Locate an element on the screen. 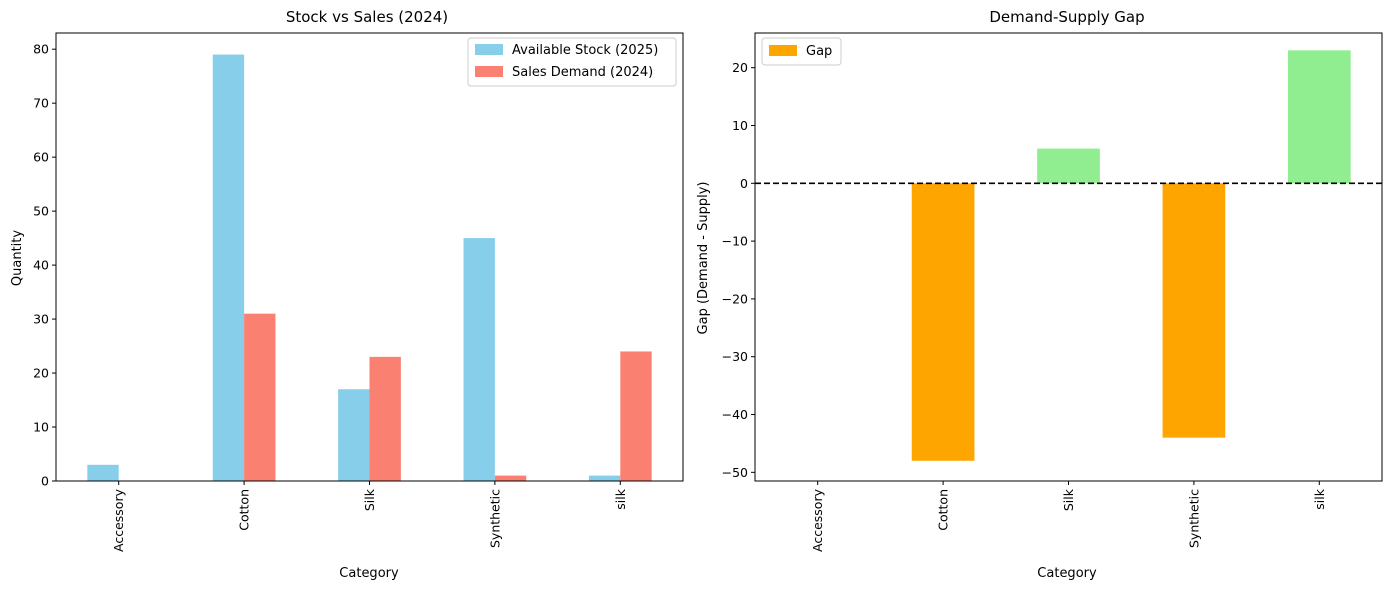  y-tick-label: −50 is located at coordinates (735, 472).